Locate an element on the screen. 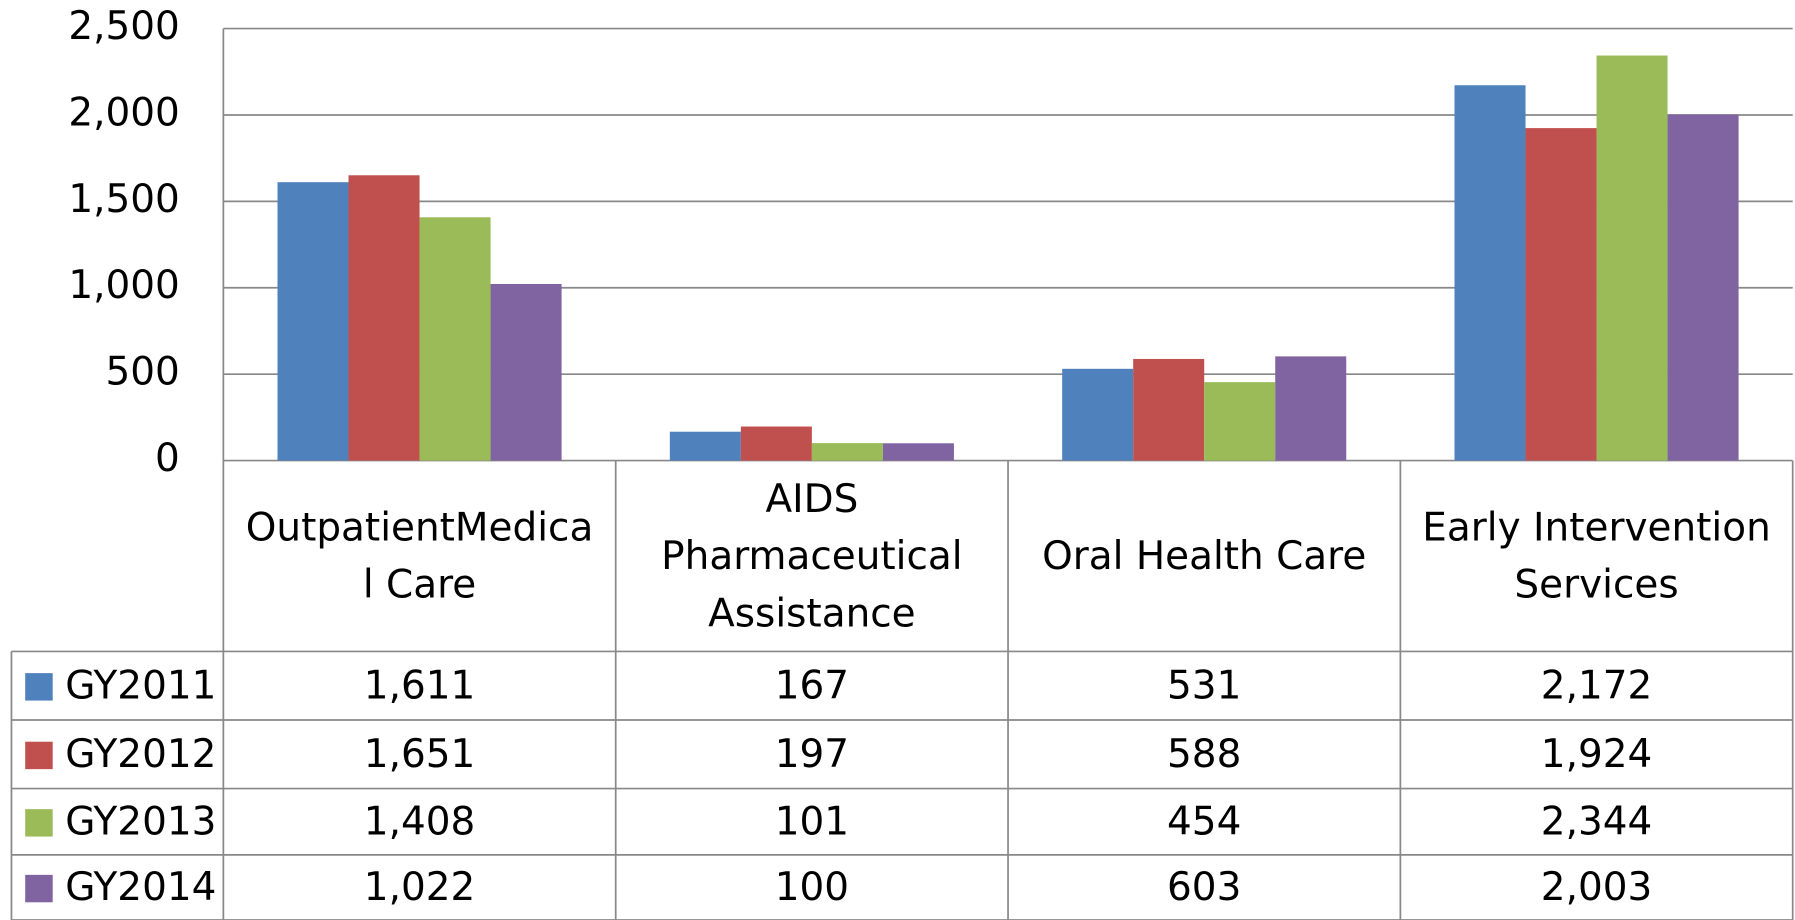 The image size is (1795, 920). value-label: 531 is located at coordinates (1204, 686).